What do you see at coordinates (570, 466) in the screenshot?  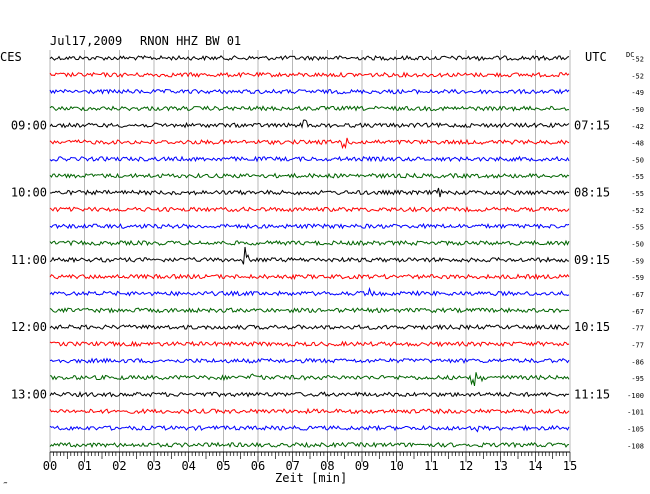 I see `x-tick-label: 15` at bounding box center [570, 466].